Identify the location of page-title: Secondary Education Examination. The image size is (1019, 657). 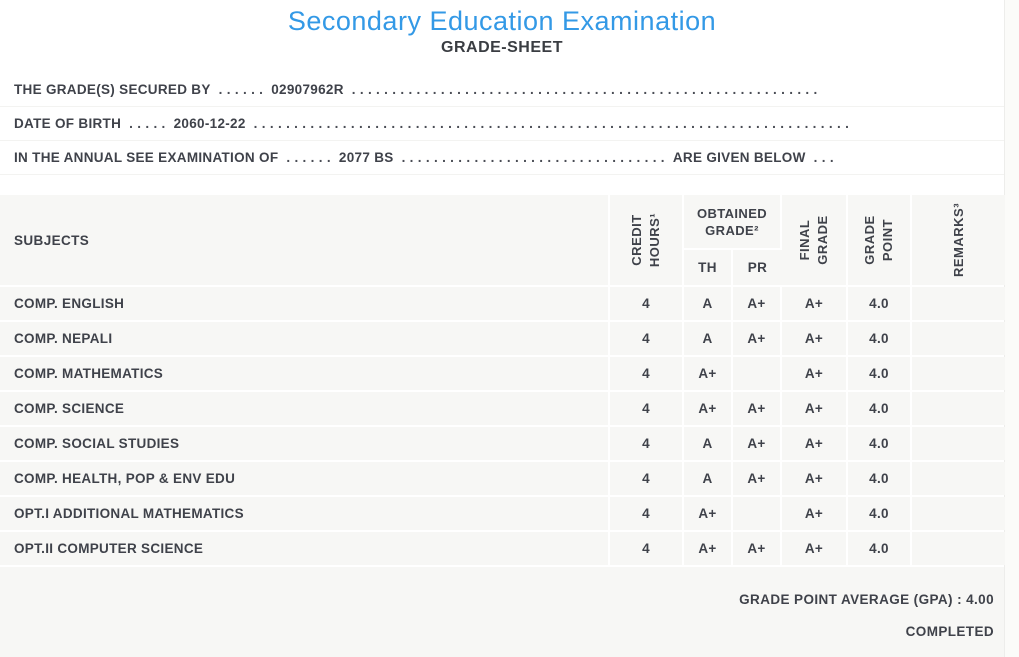
(502, 21).